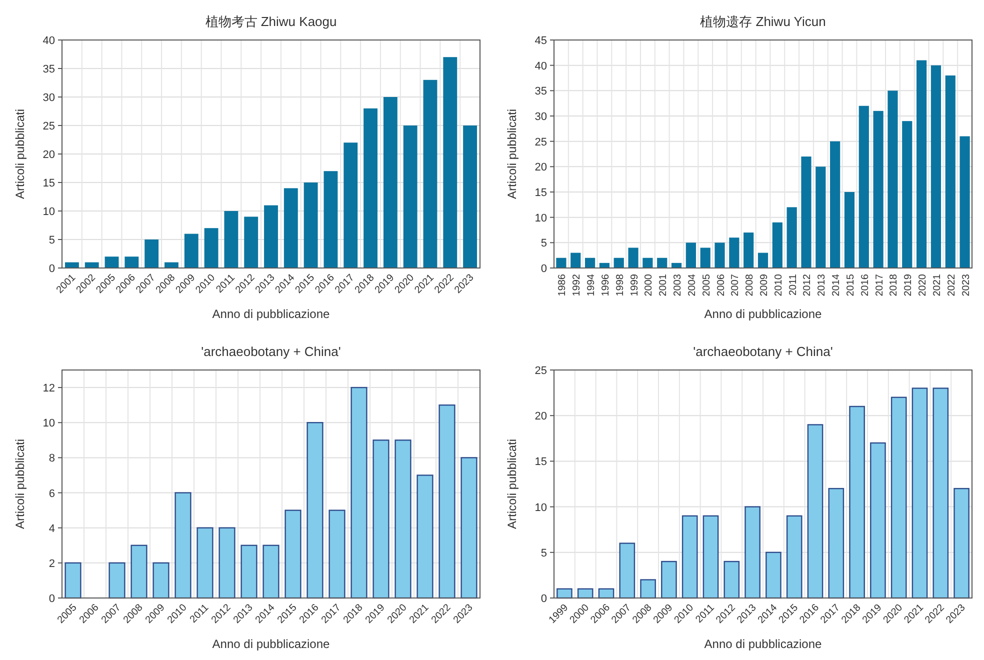 The width and height of the screenshot is (984, 660). I want to click on x-tick-label: 2021, so click(937, 285).